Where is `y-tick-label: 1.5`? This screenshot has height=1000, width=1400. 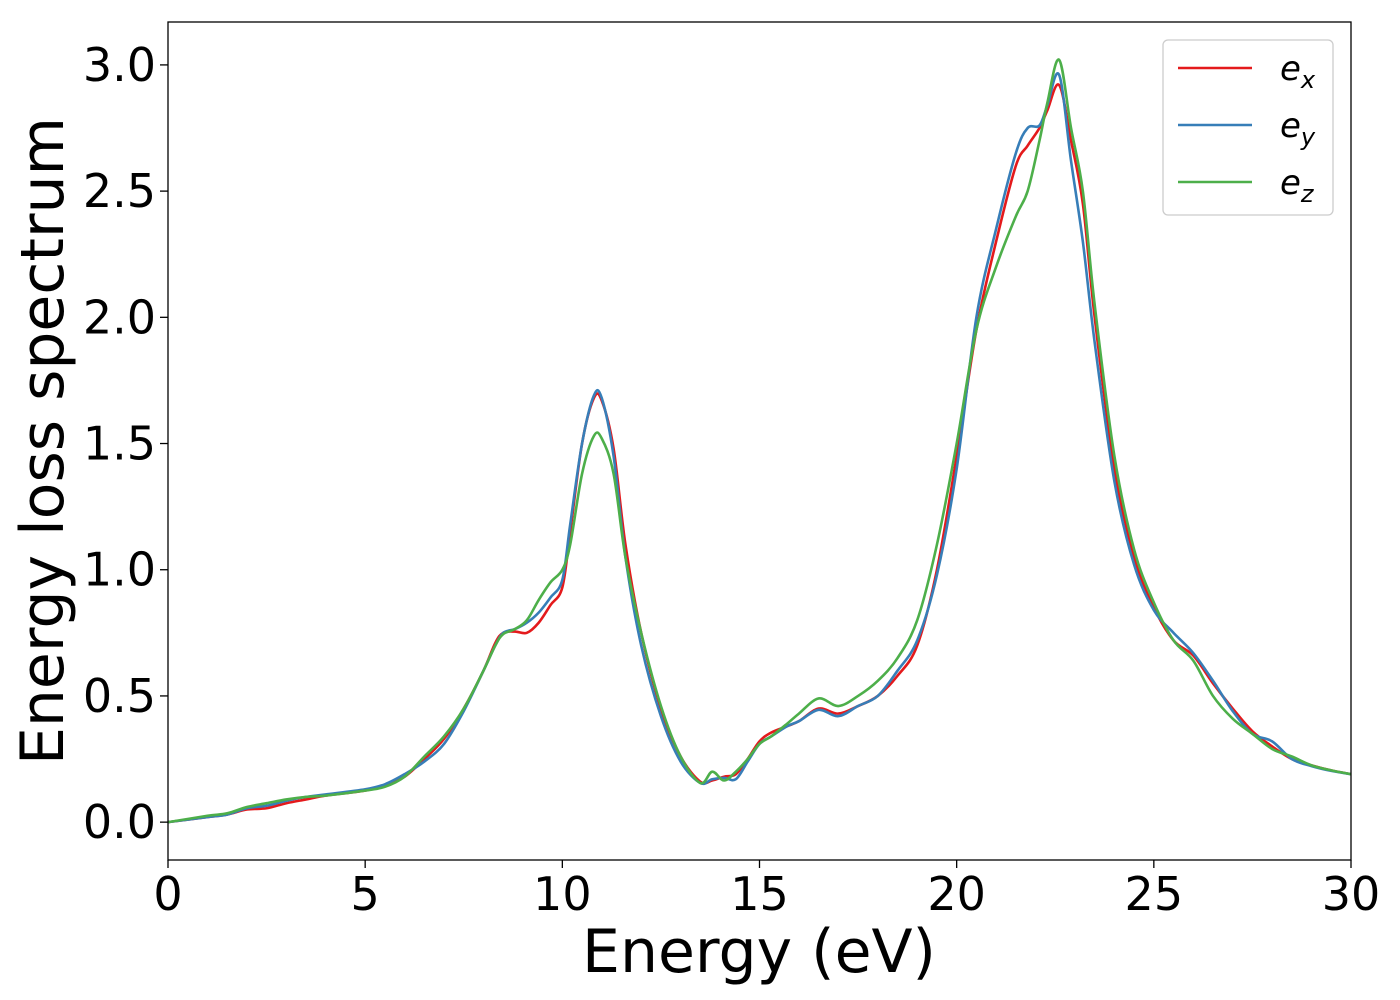
y-tick-label: 1.5 is located at coordinates (119, 444).